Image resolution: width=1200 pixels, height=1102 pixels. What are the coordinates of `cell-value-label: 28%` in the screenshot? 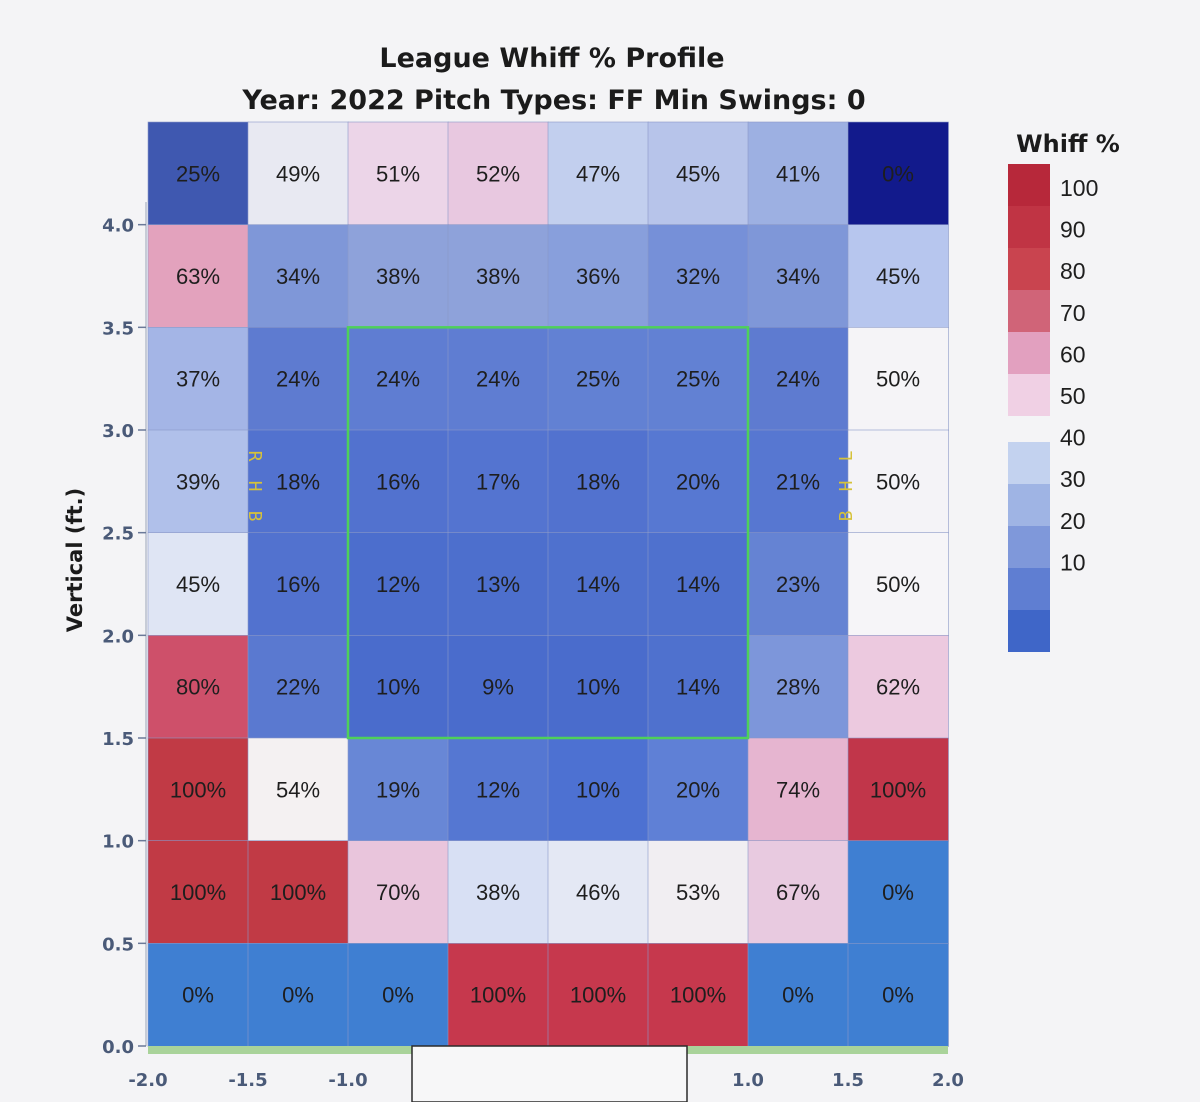 It's located at (798, 687).